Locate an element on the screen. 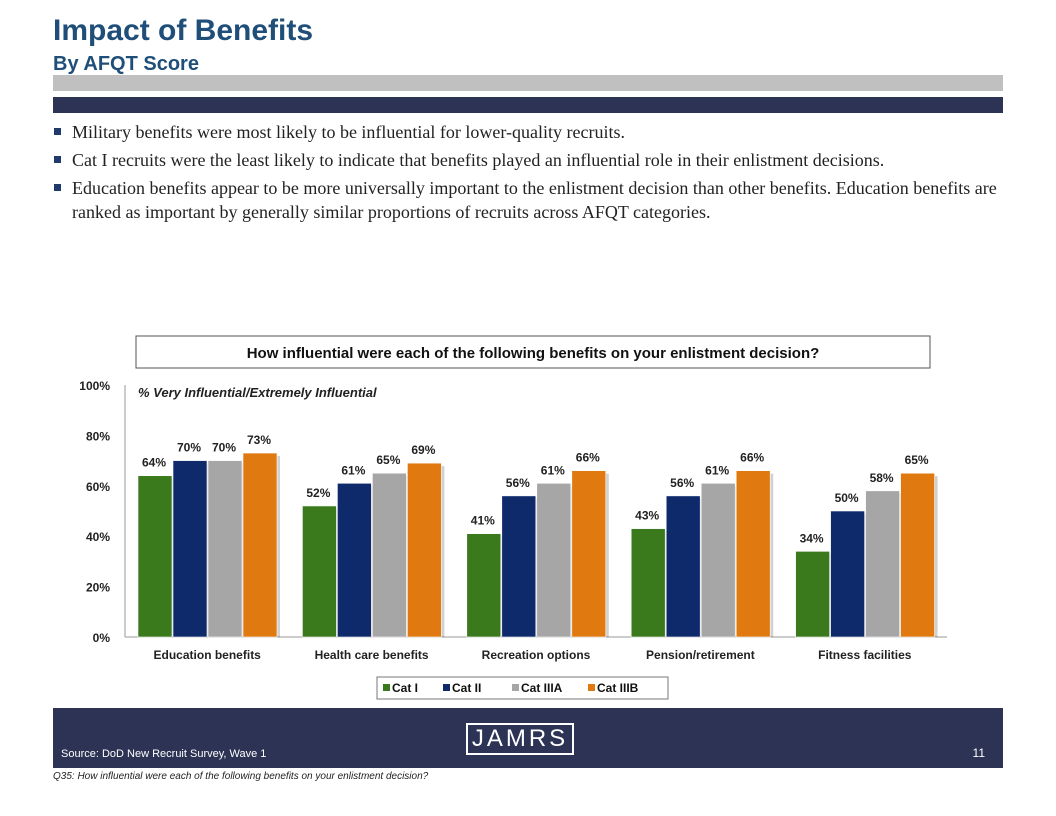 Image resolution: width=1056 pixels, height=816 pixels. bar-value-label: 64% is located at coordinates (154, 463).